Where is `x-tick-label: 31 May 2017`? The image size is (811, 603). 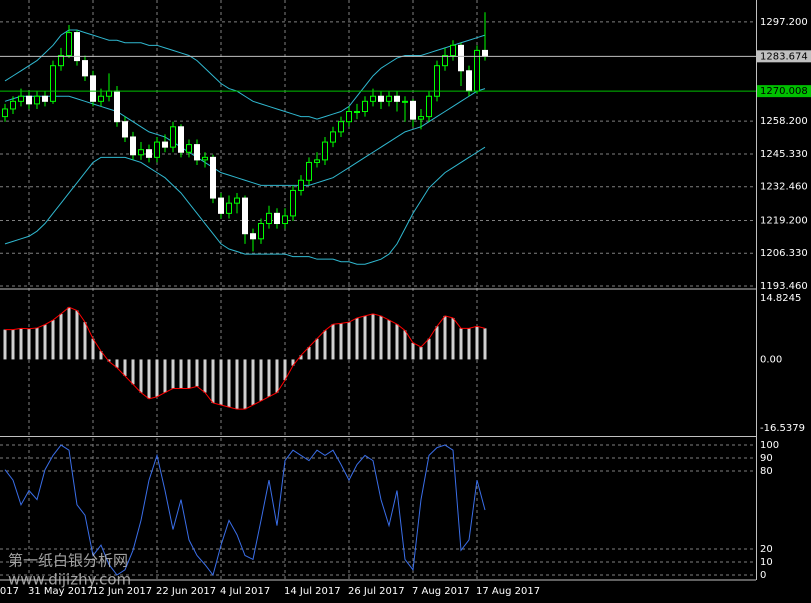 x-tick-label: 31 May 2017 is located at coordinates (60, 591).